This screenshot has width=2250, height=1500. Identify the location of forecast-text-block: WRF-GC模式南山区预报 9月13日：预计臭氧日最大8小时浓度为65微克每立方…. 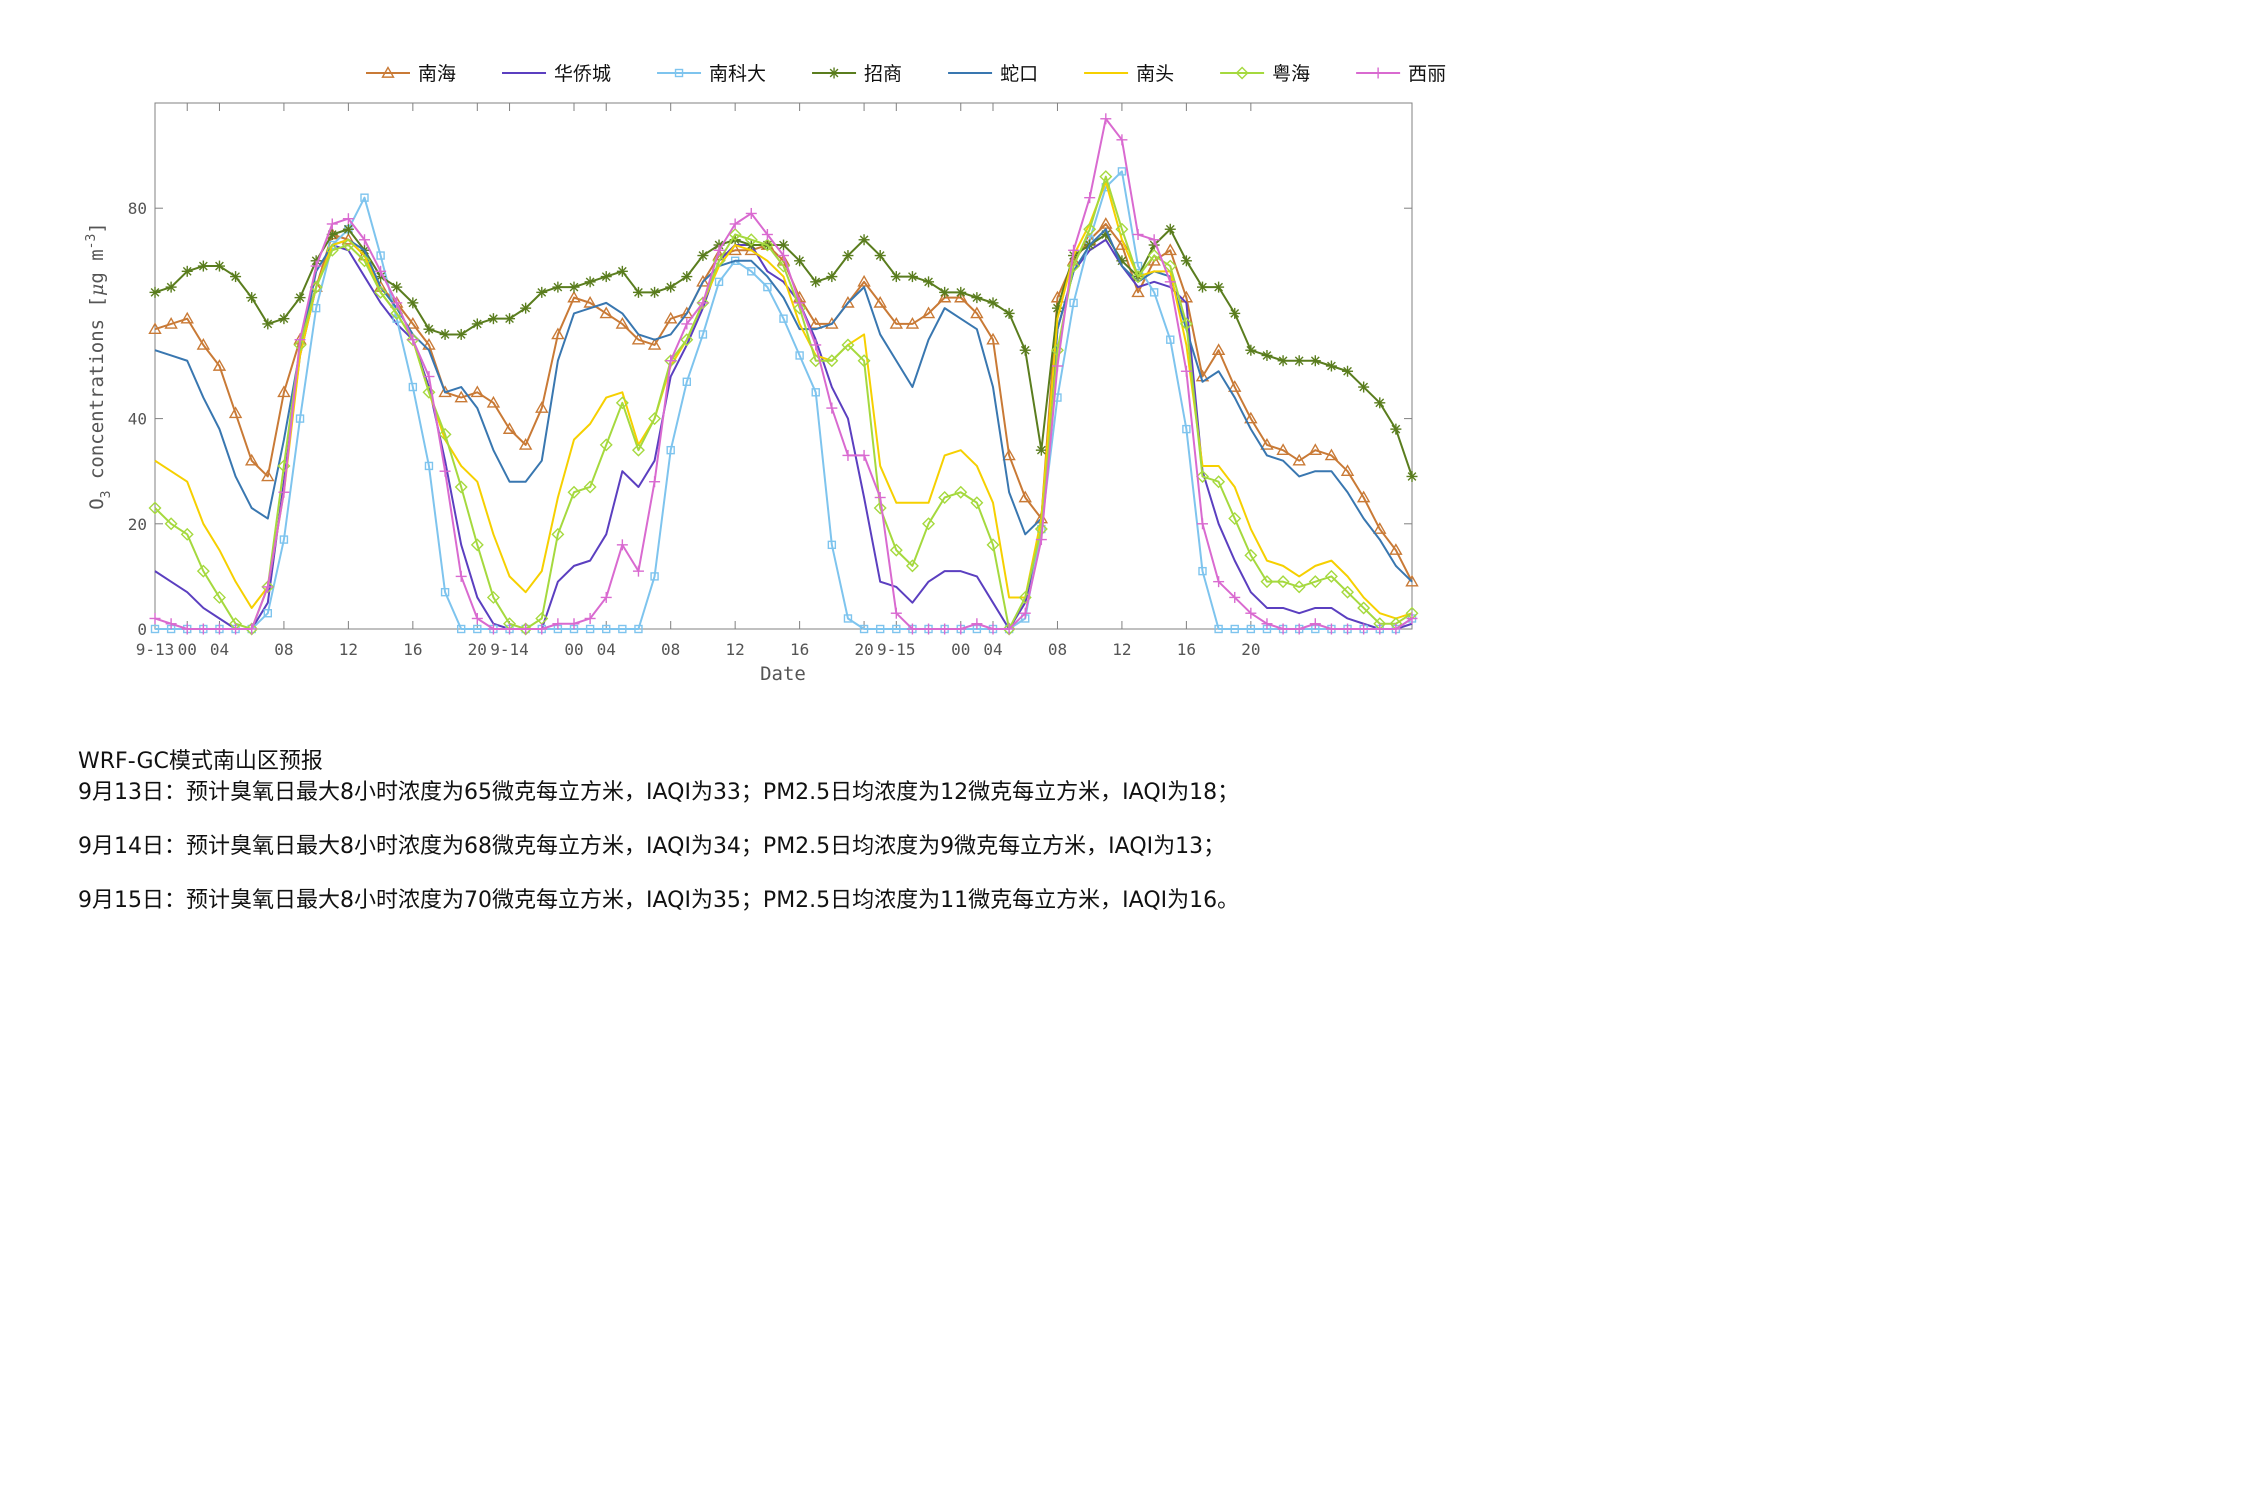
(798, 844).